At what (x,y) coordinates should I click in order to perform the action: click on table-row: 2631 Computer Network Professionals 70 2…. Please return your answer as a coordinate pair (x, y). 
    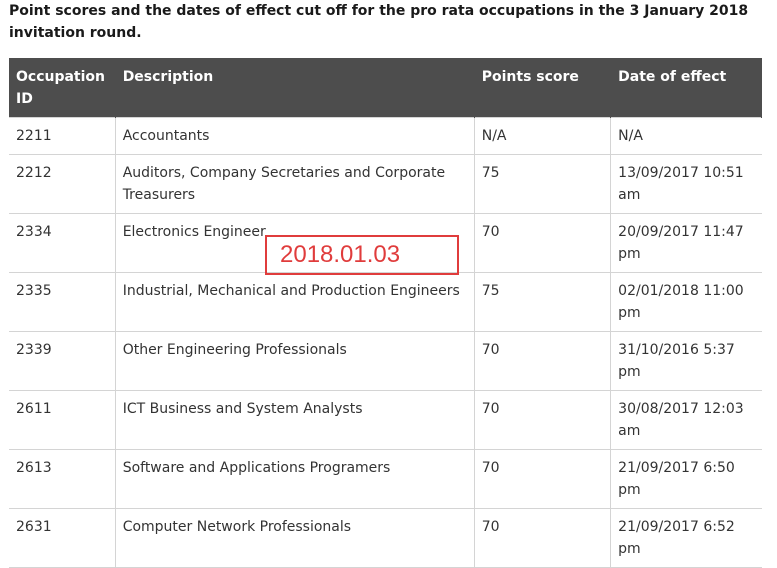
    Looking at the image, I should click on (385, 538).